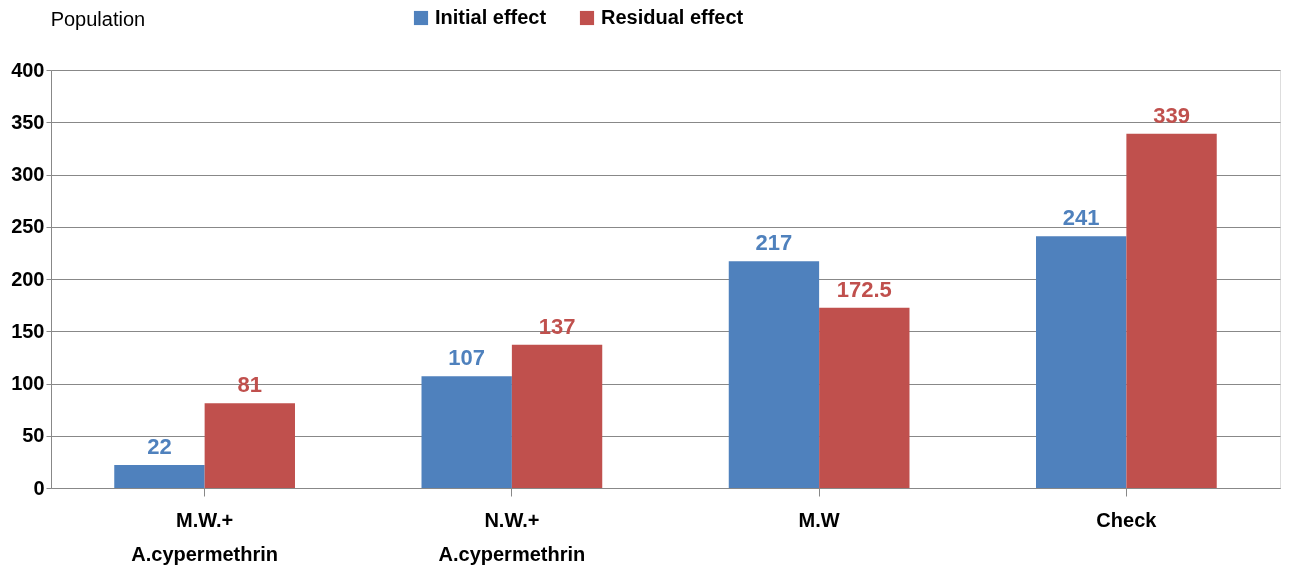  Describe the element at coordinates (33, 435) in the screenshot. I see `y-tick-label: 50` at that location.